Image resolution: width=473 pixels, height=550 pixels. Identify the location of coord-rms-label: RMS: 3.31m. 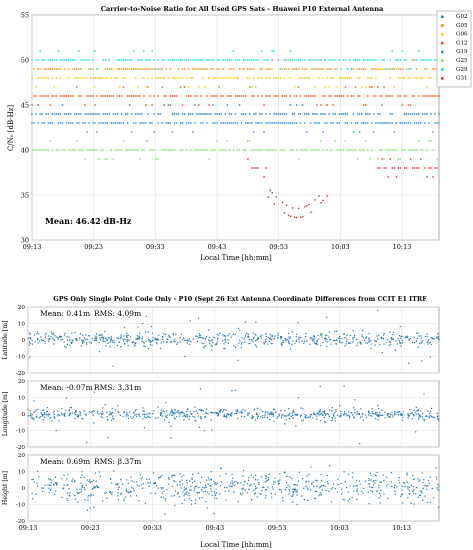
(117, 387).